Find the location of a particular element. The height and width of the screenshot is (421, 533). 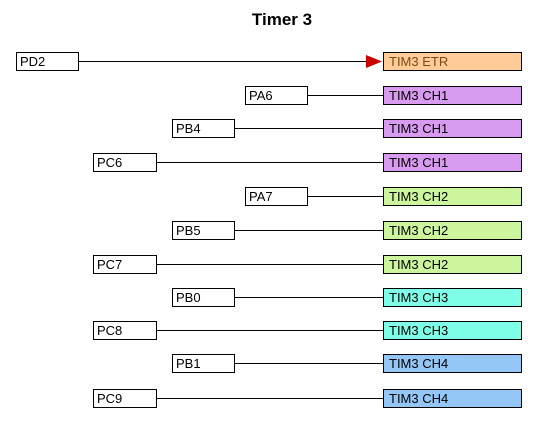

function-label: TIM3 ETR is located at coordinates (418, 61).